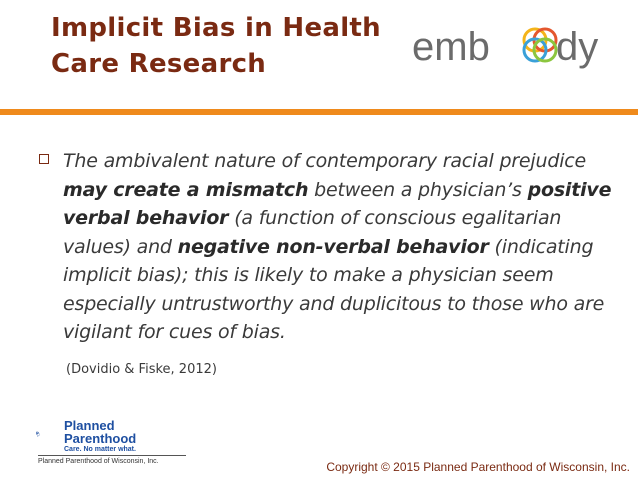 The image size is (638, 479). I want to click on pp-mark-icon, so click(38, 434).